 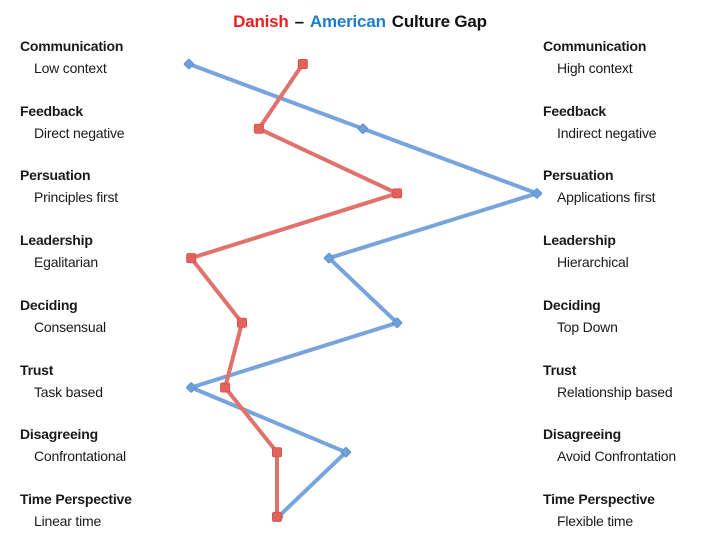 I want to click on title-rest: Culture Gap, so click(x=439, y=21).